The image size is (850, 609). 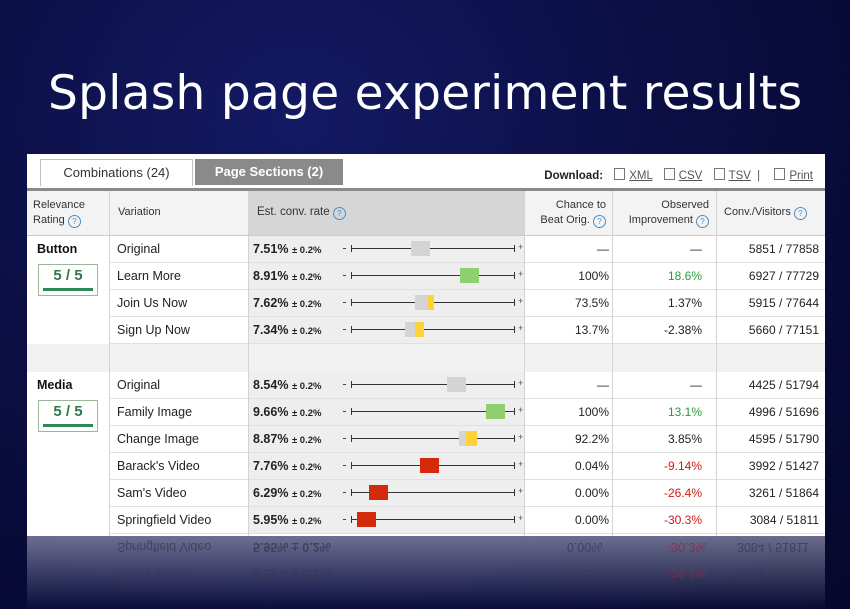 What do you see at coordinates (684, 412) in the screenshot?
I see `observed-improvement: 13.1%` at bounding box center [684, 412].